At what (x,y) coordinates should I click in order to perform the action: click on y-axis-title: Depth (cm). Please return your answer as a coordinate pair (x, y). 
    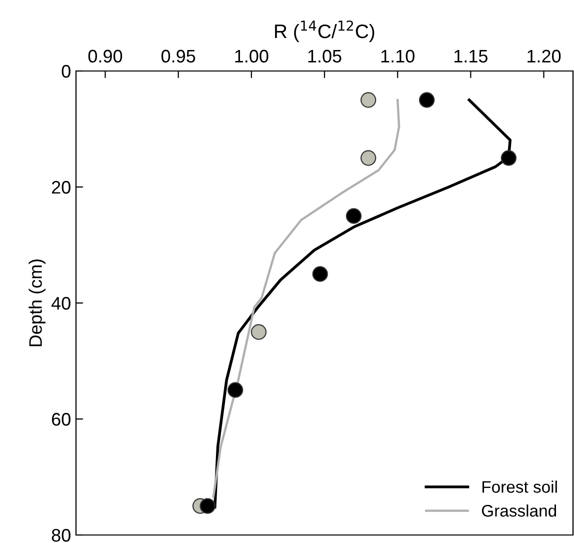
    Looking at the image, I should click on (37, 302).